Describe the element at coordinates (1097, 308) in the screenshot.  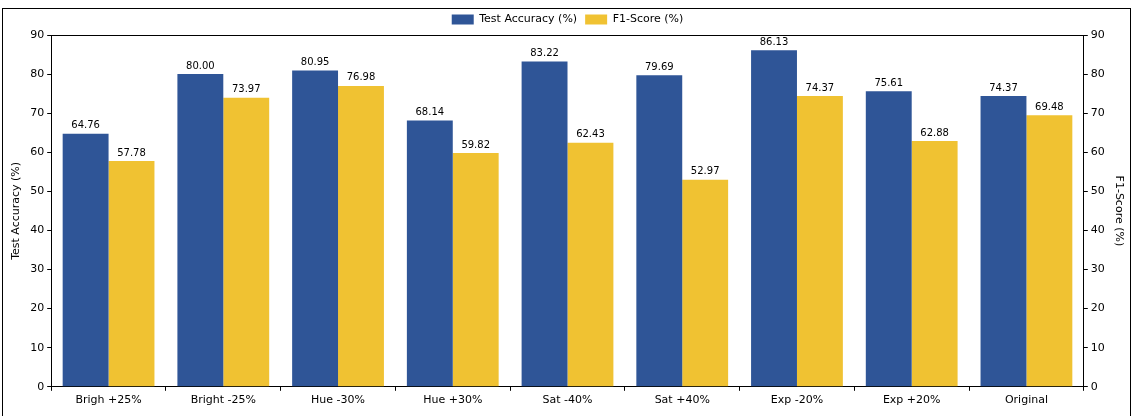
I see `y2-tick-label: 20` at that location.